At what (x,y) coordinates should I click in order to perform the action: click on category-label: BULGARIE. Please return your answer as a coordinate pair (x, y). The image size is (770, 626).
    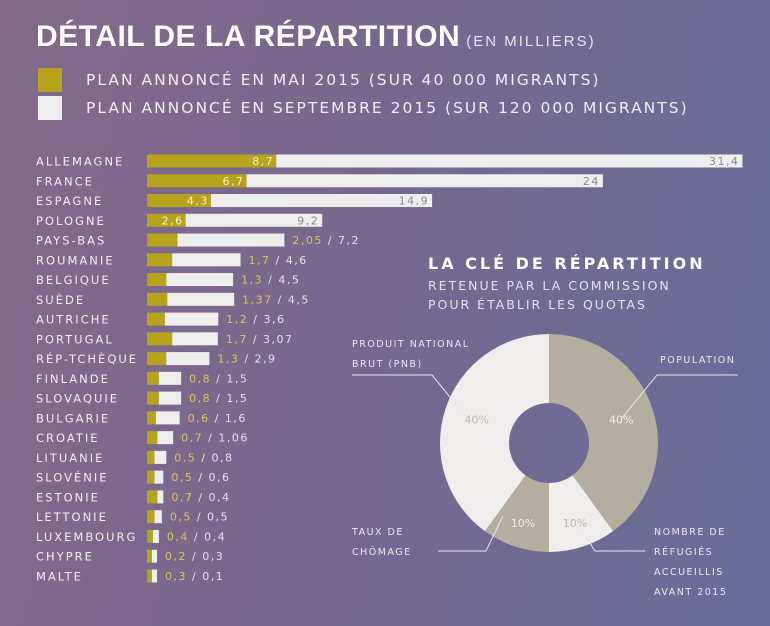
    Looking at the image, I should click on (73, 418).